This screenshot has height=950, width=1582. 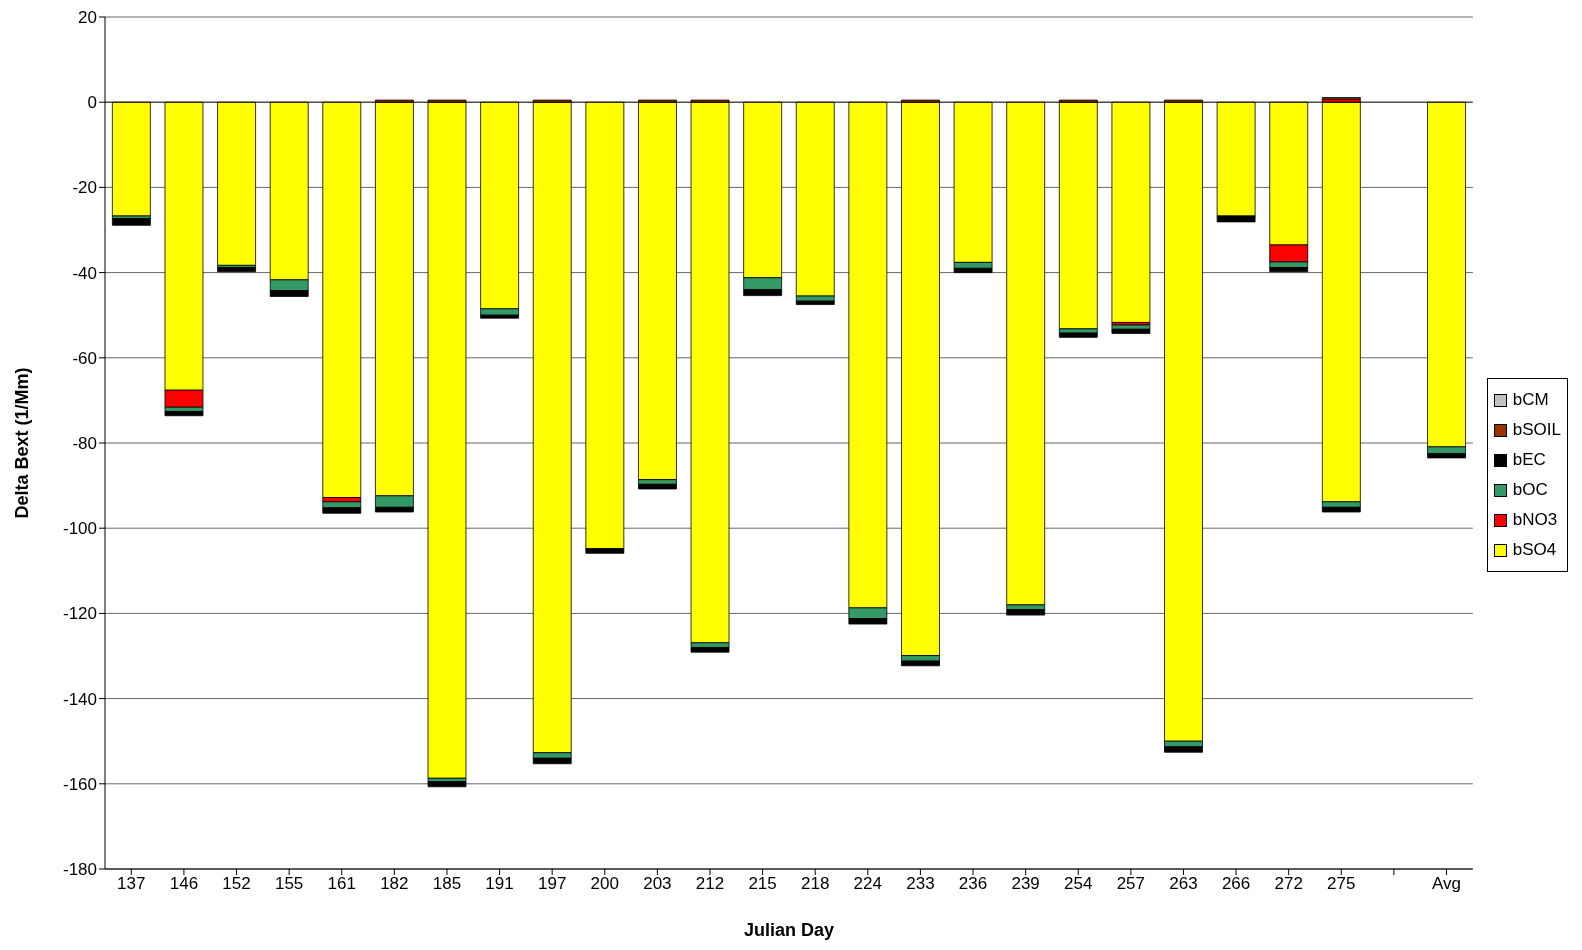 I want to click on x-tick-label: 137, so click(x=131, y=884).